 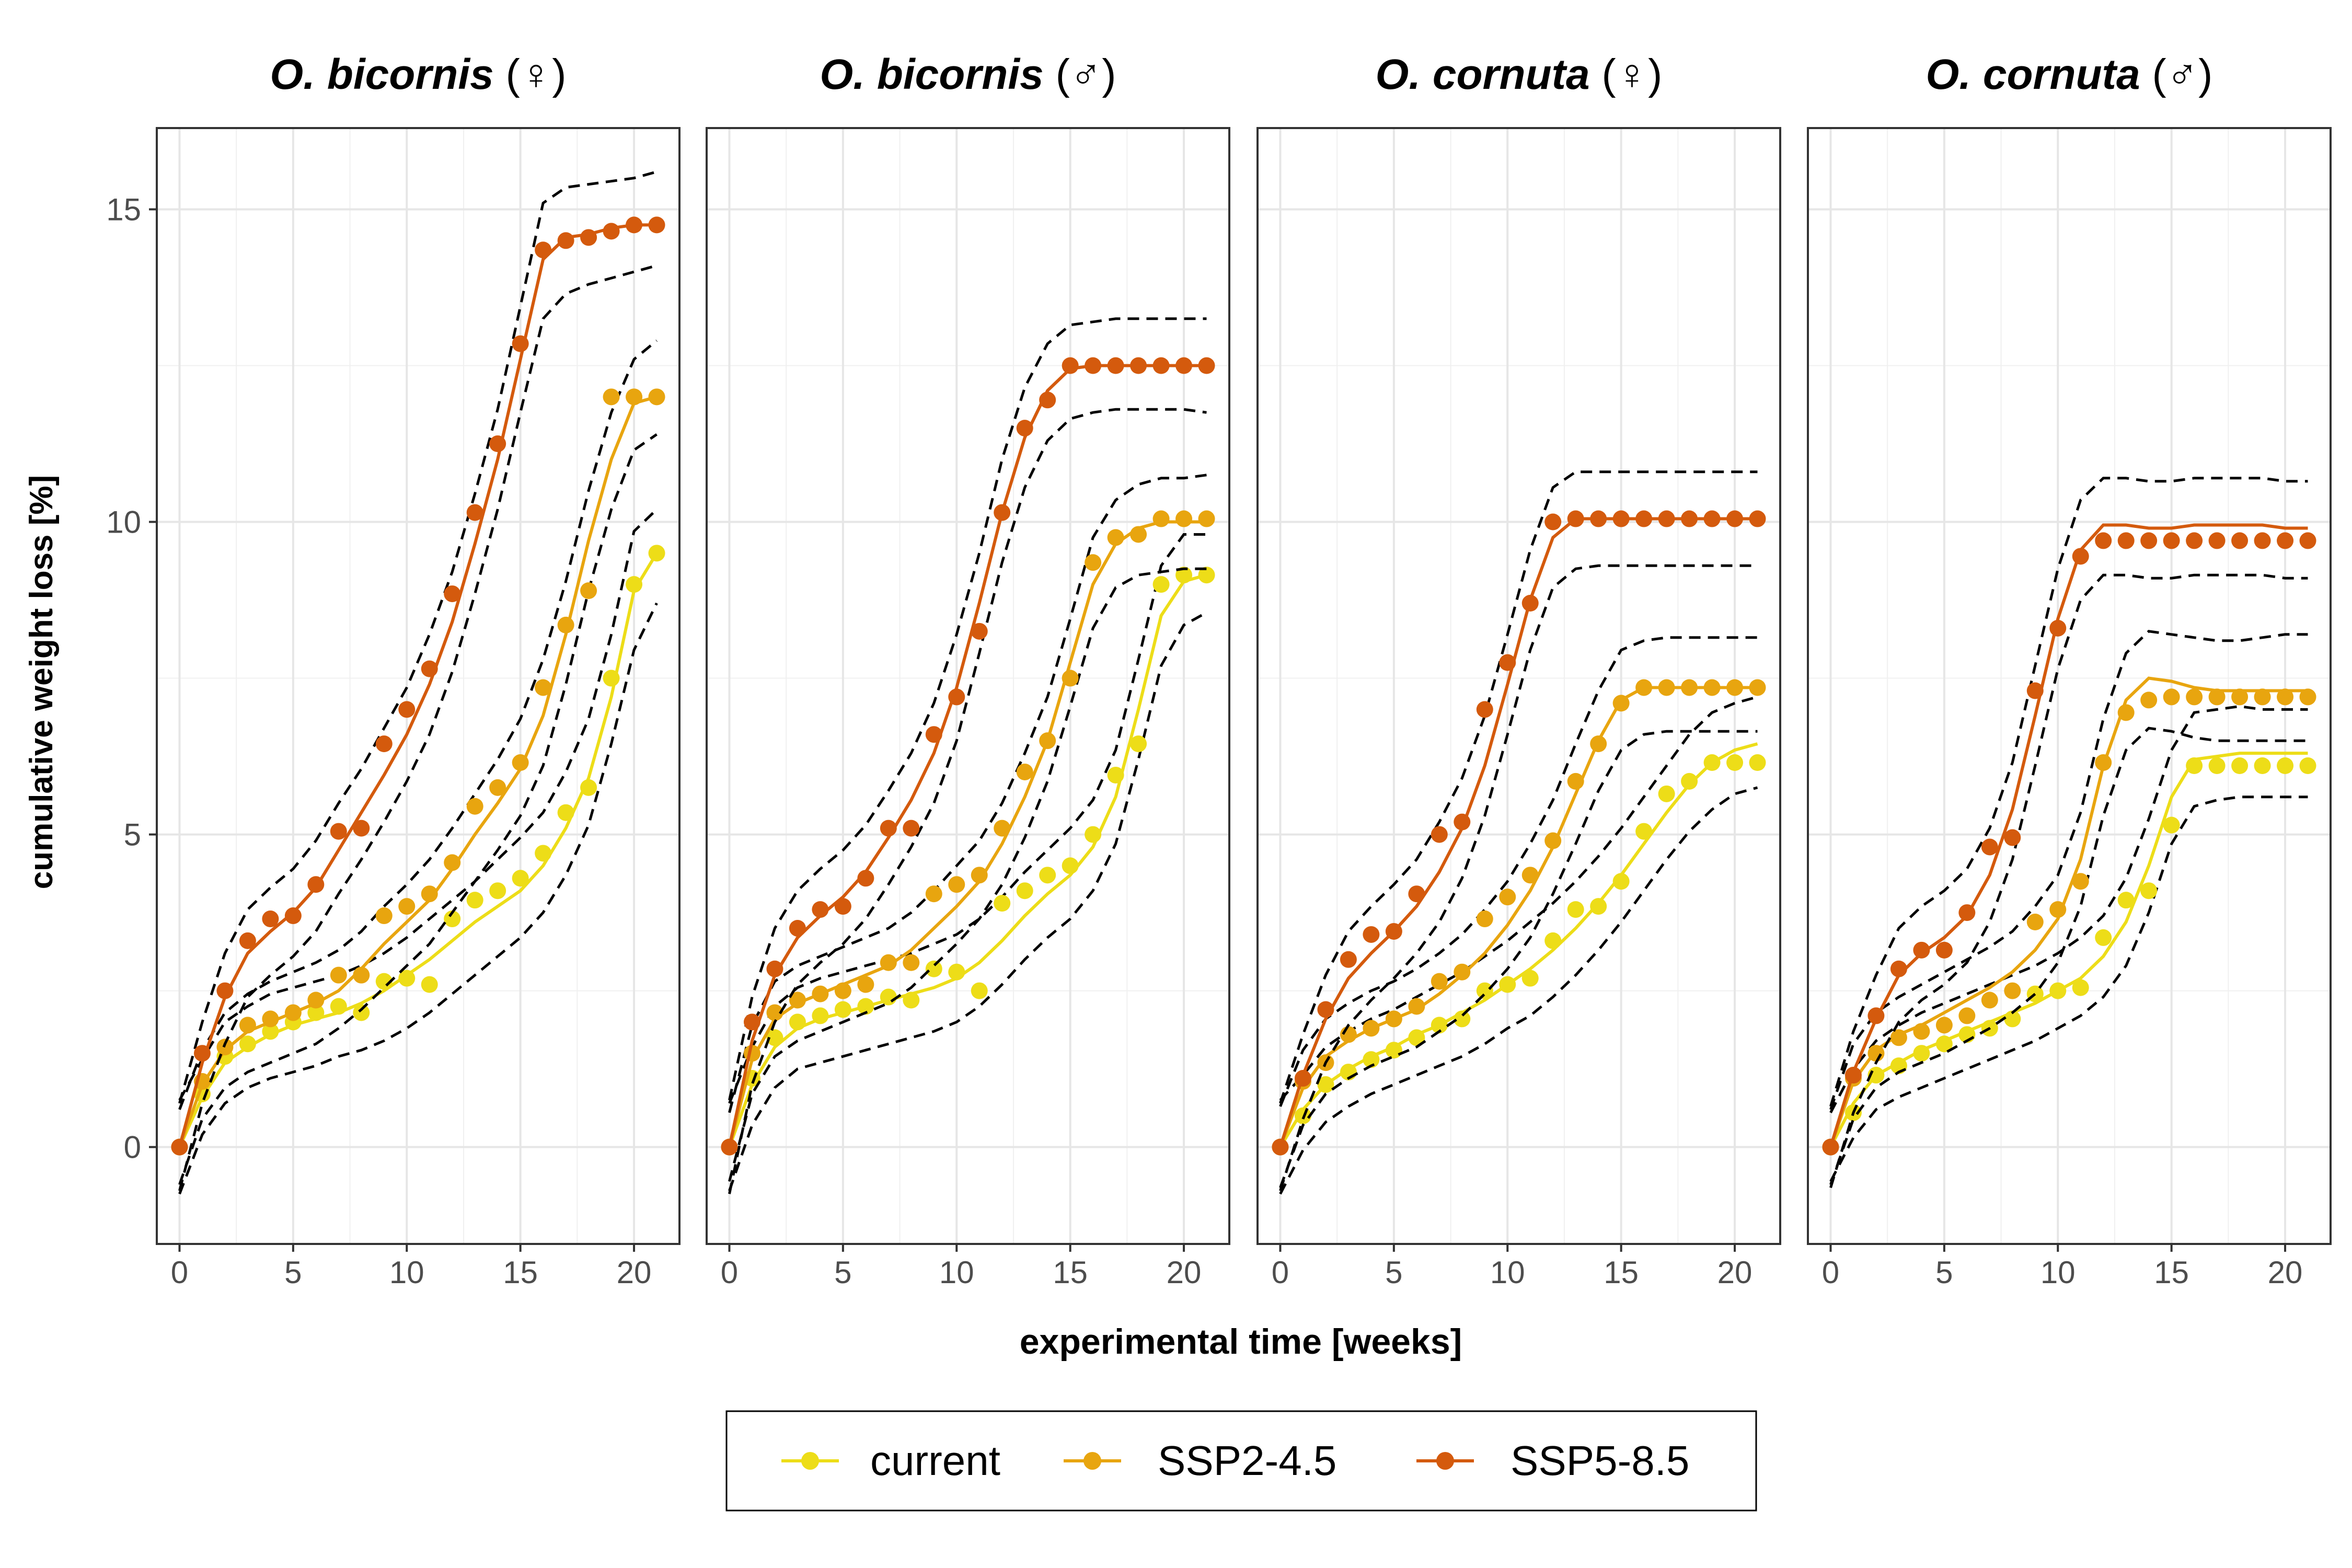 What do you see at coordinates (1393, 1272) in the screenshot?
I see `x-tick-label: 5` at bounding box center [1393, 1272].